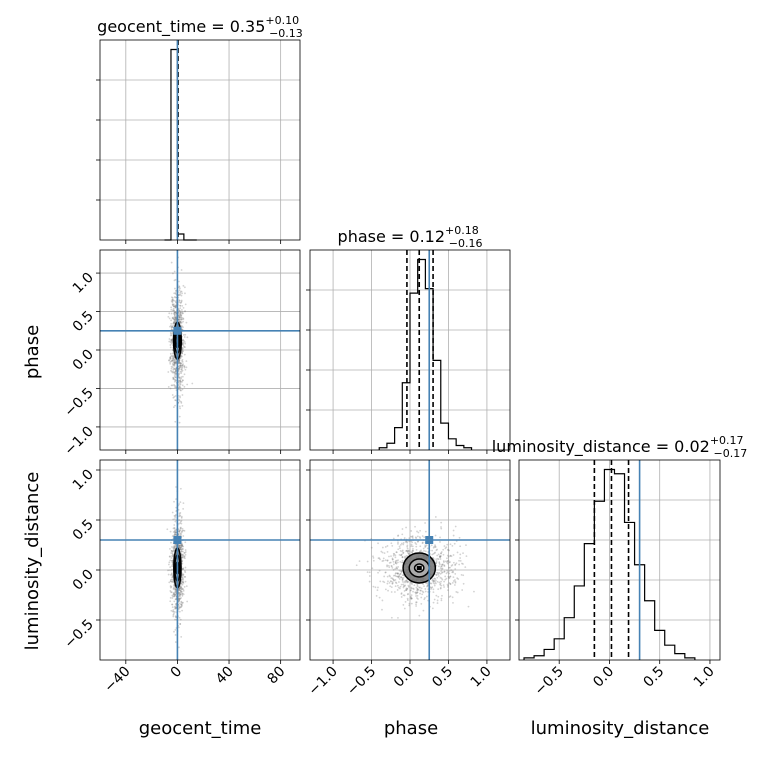 The image size is (760, 760). Describe the element at coordinates (32, 561) in the screenshot. I see `y-axis-label-luminosity-distance: luminosity_distance` at that location.